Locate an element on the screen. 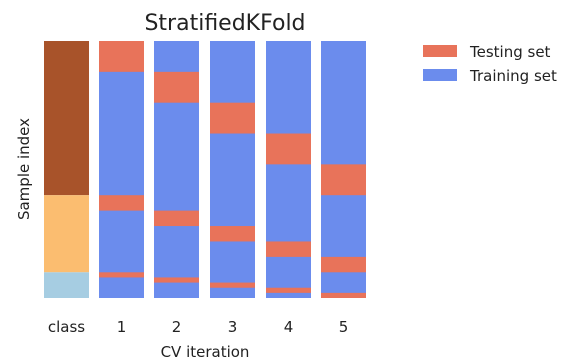 The width and height of the screenshot is (573, 362). chart-title: StratifiedKFold is located at coordinates (224, 23).